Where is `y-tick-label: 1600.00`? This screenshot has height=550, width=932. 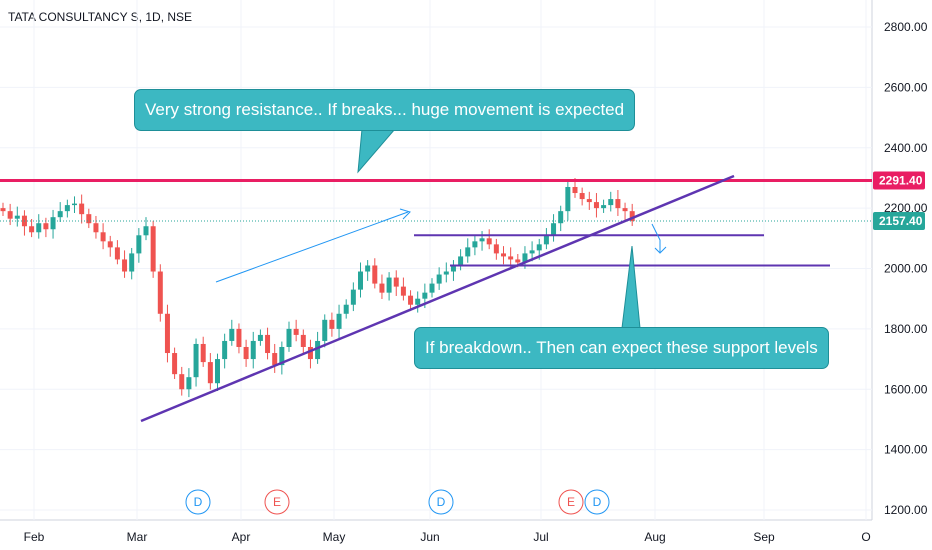 y-tick-label: 1600.00 is located at coordinates (906, 389).